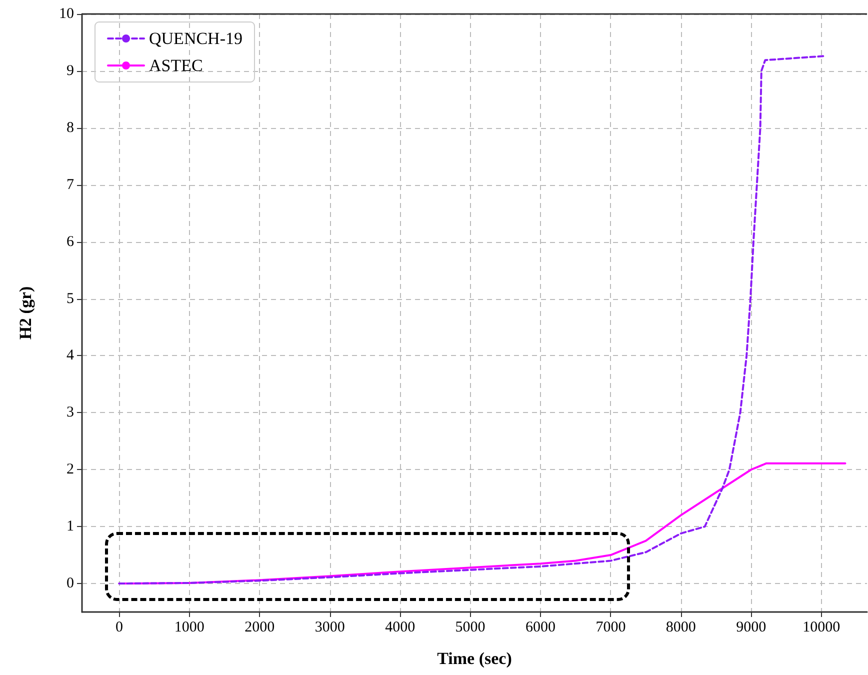 This screenshot has height=675, width=868. What do you see at coordinates (25, 313) in the screenshot?
I see `y-axis-title: H2 (gr)` at bounding box center [25, 313].